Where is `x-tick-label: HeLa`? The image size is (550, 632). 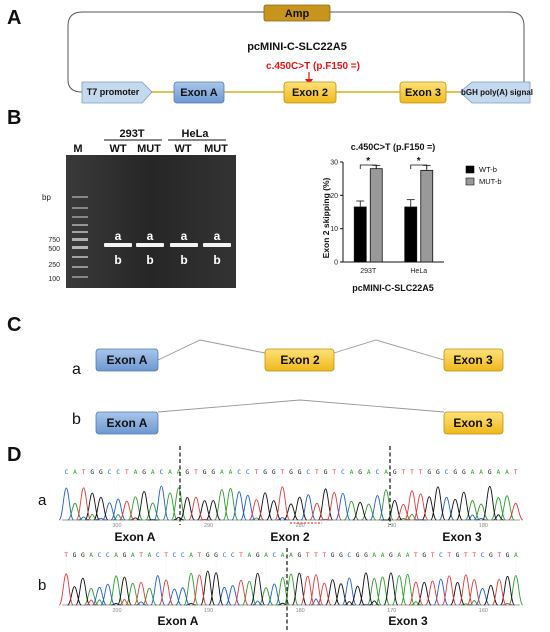 x-tick-label: HeLa is located at coordinates (418, 271).